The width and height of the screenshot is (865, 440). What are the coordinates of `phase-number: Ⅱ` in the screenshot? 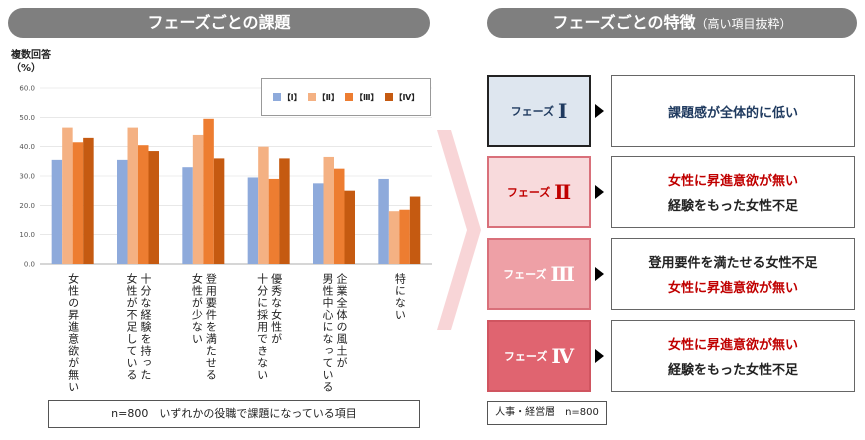 It's located at (563, 192).